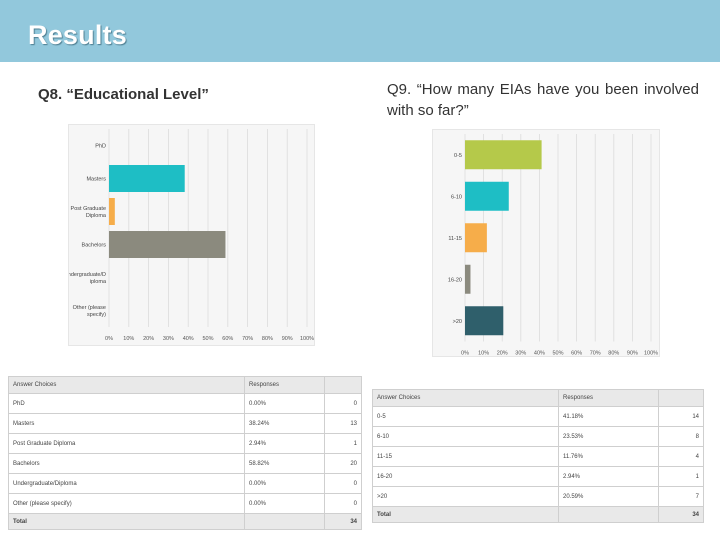 Image resolution: width=720 pixels, height=540 pixels. What do you see at coordinates (457, 322) in the screenshot?
I see `category-label: >20` at bounding box center [457, 322].